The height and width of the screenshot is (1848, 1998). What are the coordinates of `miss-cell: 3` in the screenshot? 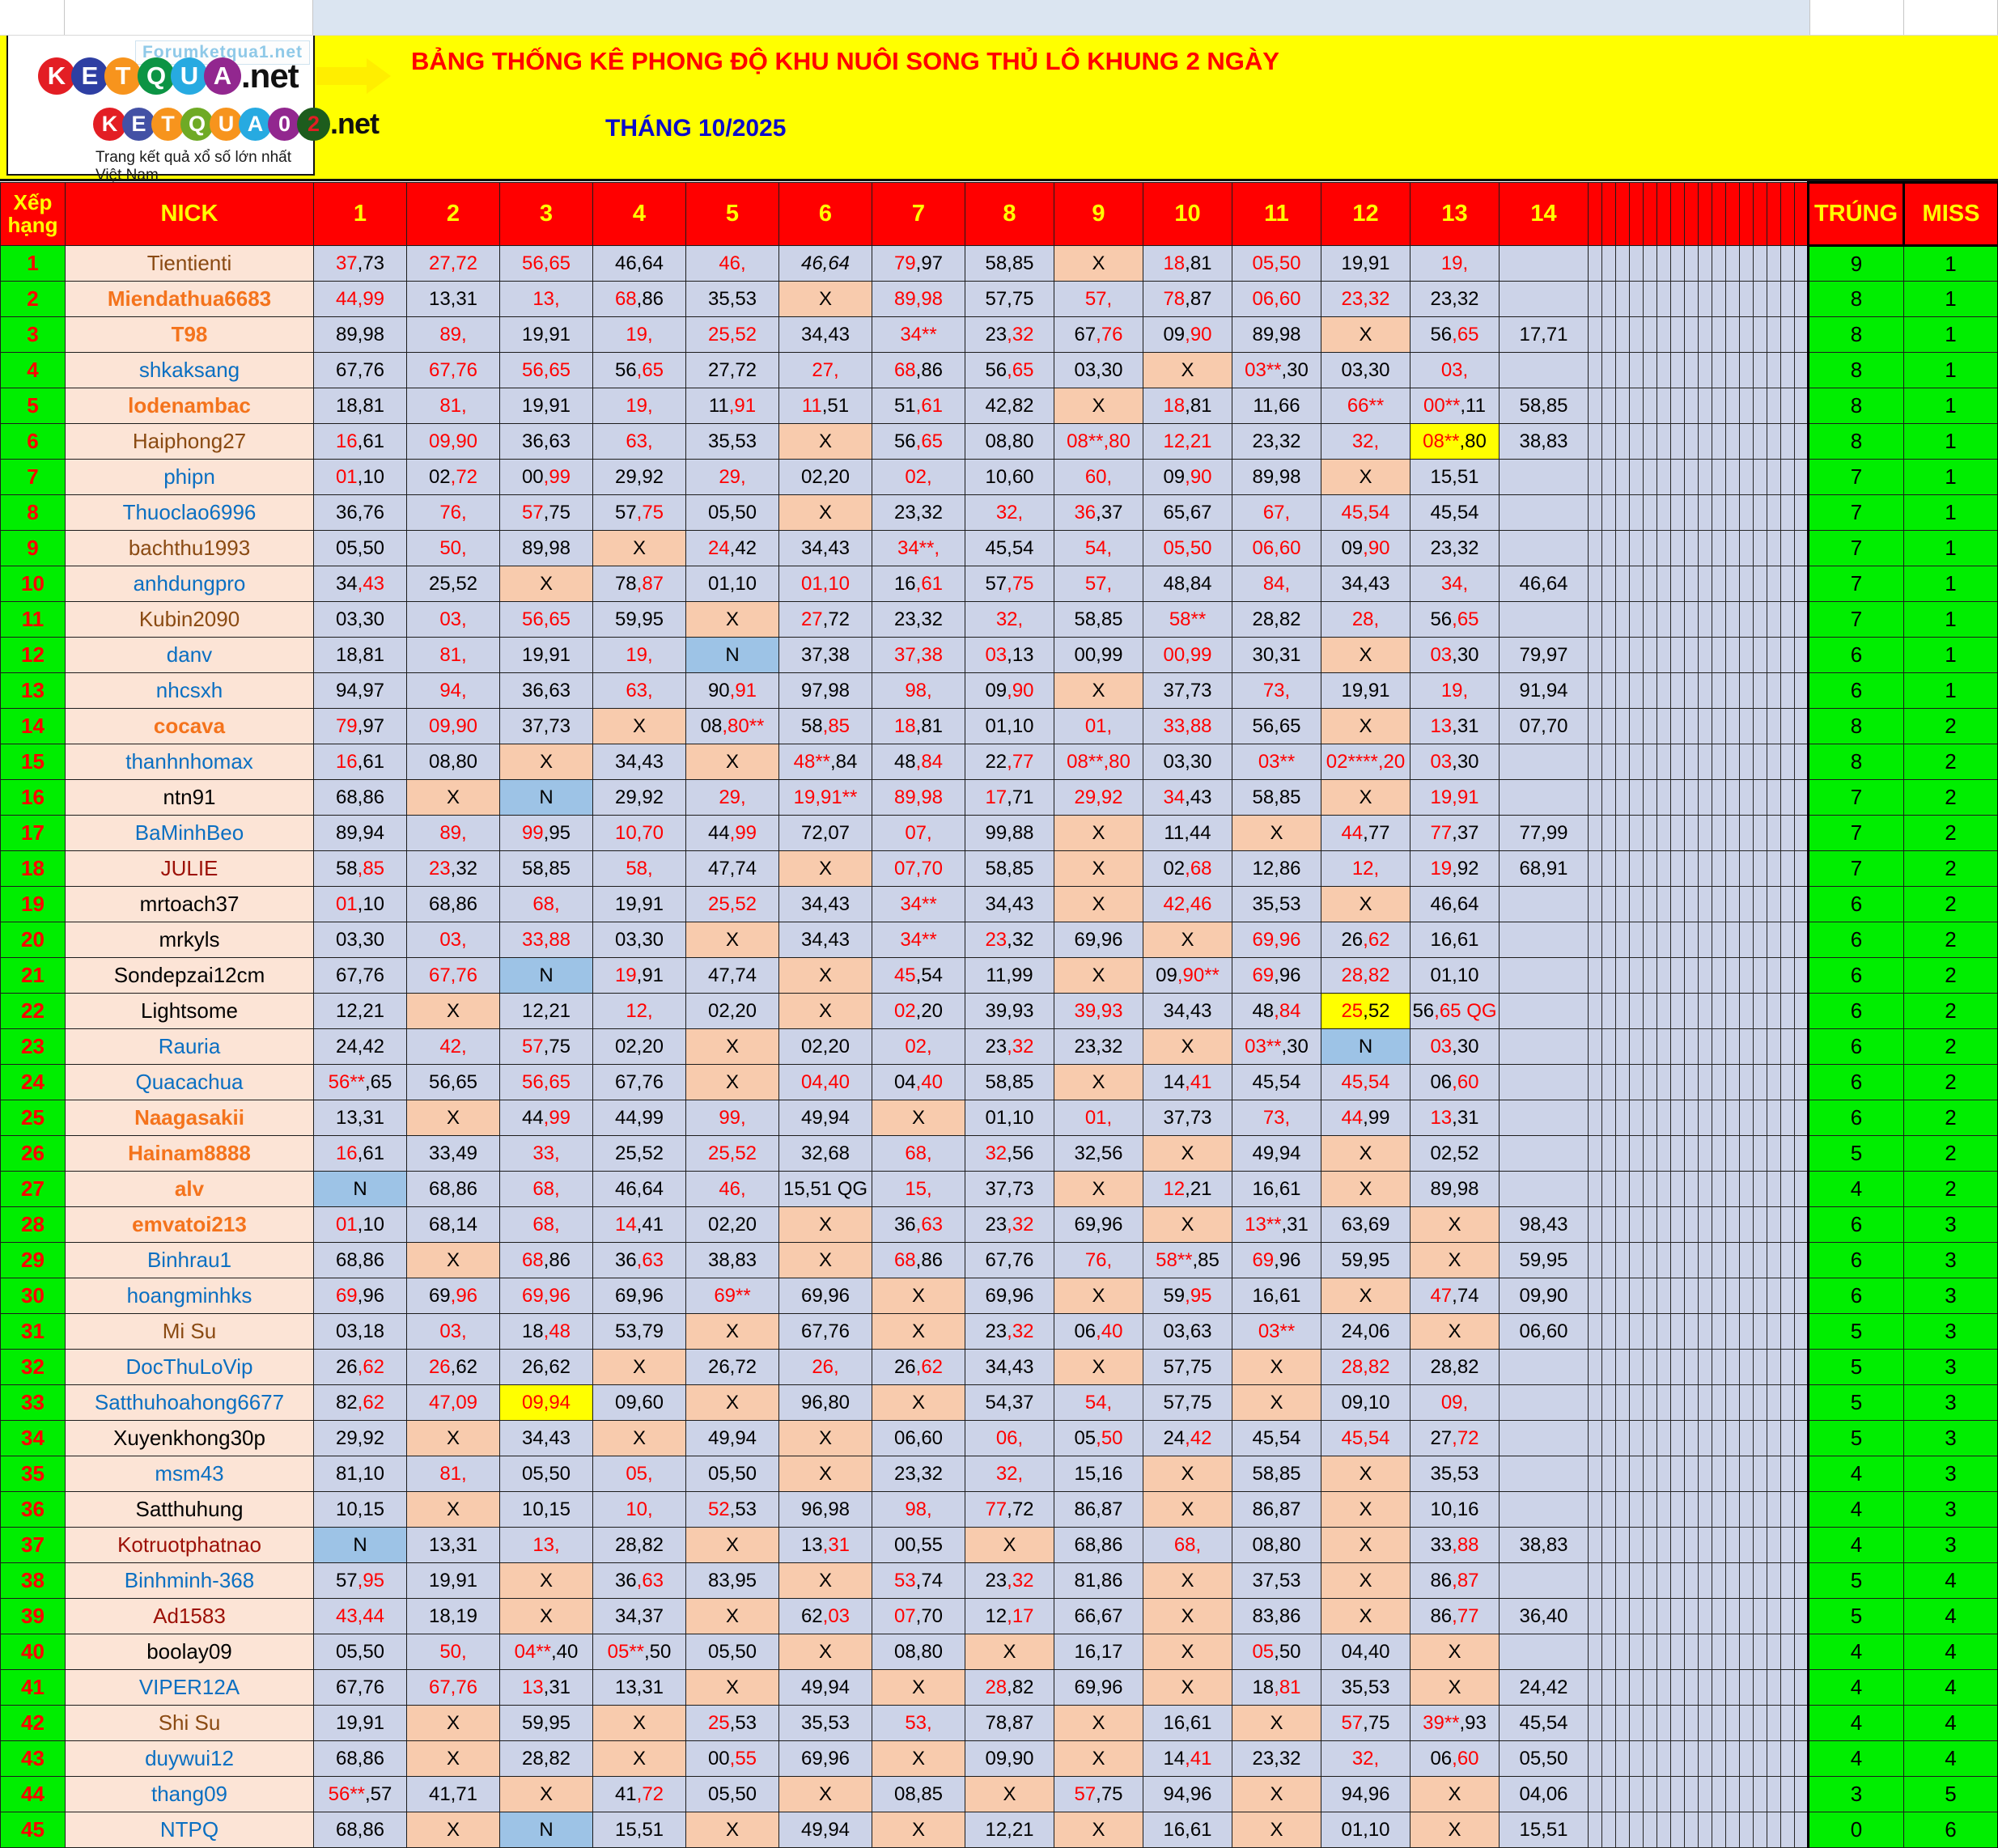 It's located at (1951, 1510).